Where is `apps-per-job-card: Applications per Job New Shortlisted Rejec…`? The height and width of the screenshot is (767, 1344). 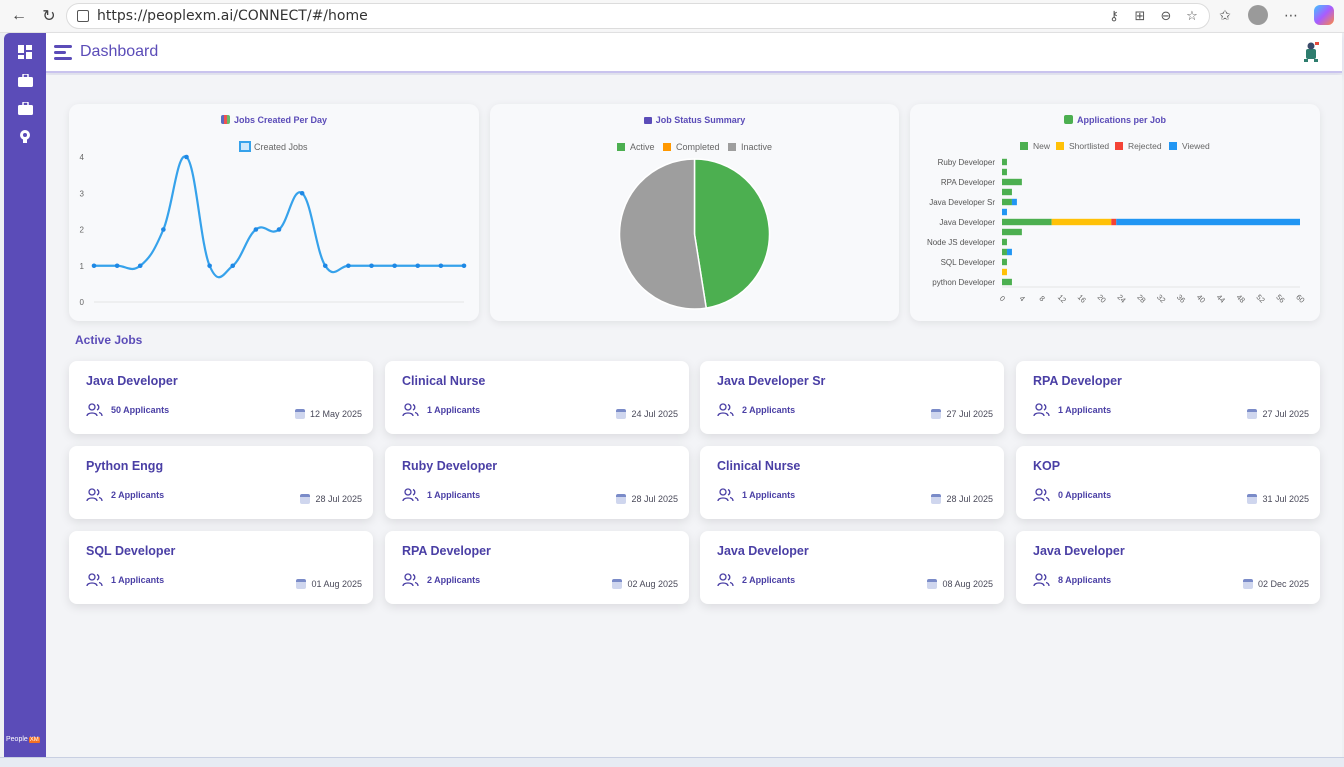
apps-per-job-card: Applications per Job New Shortlisted Rejec… is located at coordinates (1115, 212).